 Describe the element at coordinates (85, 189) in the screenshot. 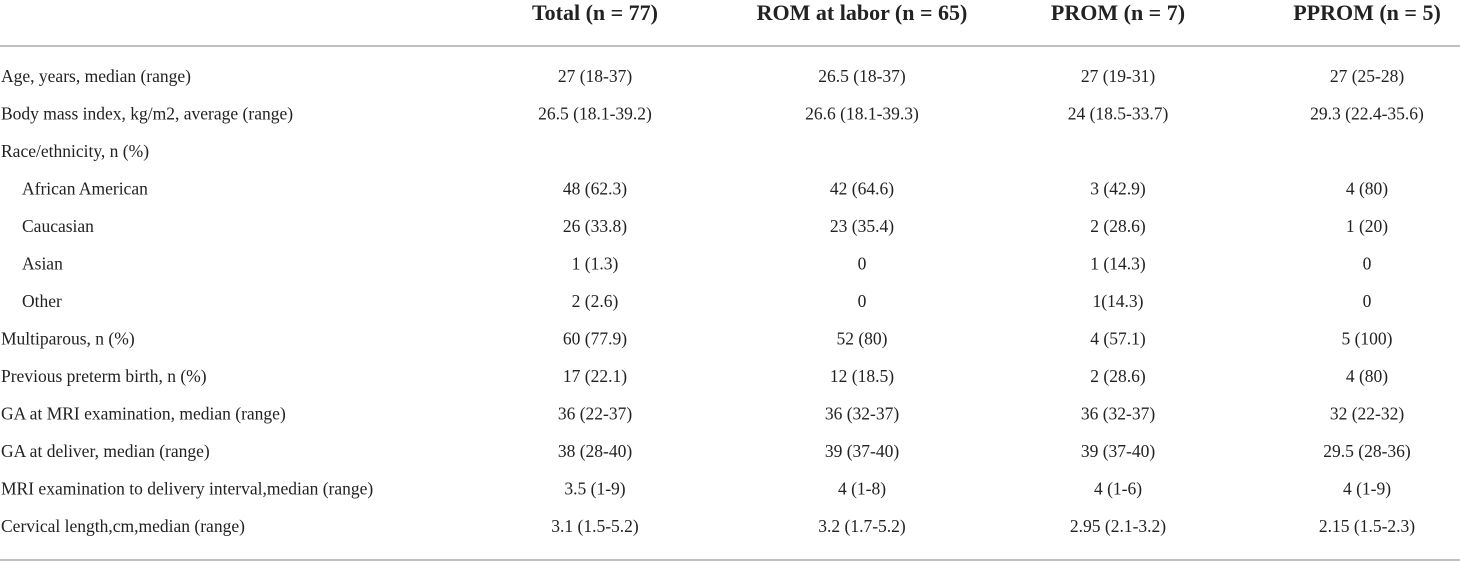

I see `row-label: African American` at that location.